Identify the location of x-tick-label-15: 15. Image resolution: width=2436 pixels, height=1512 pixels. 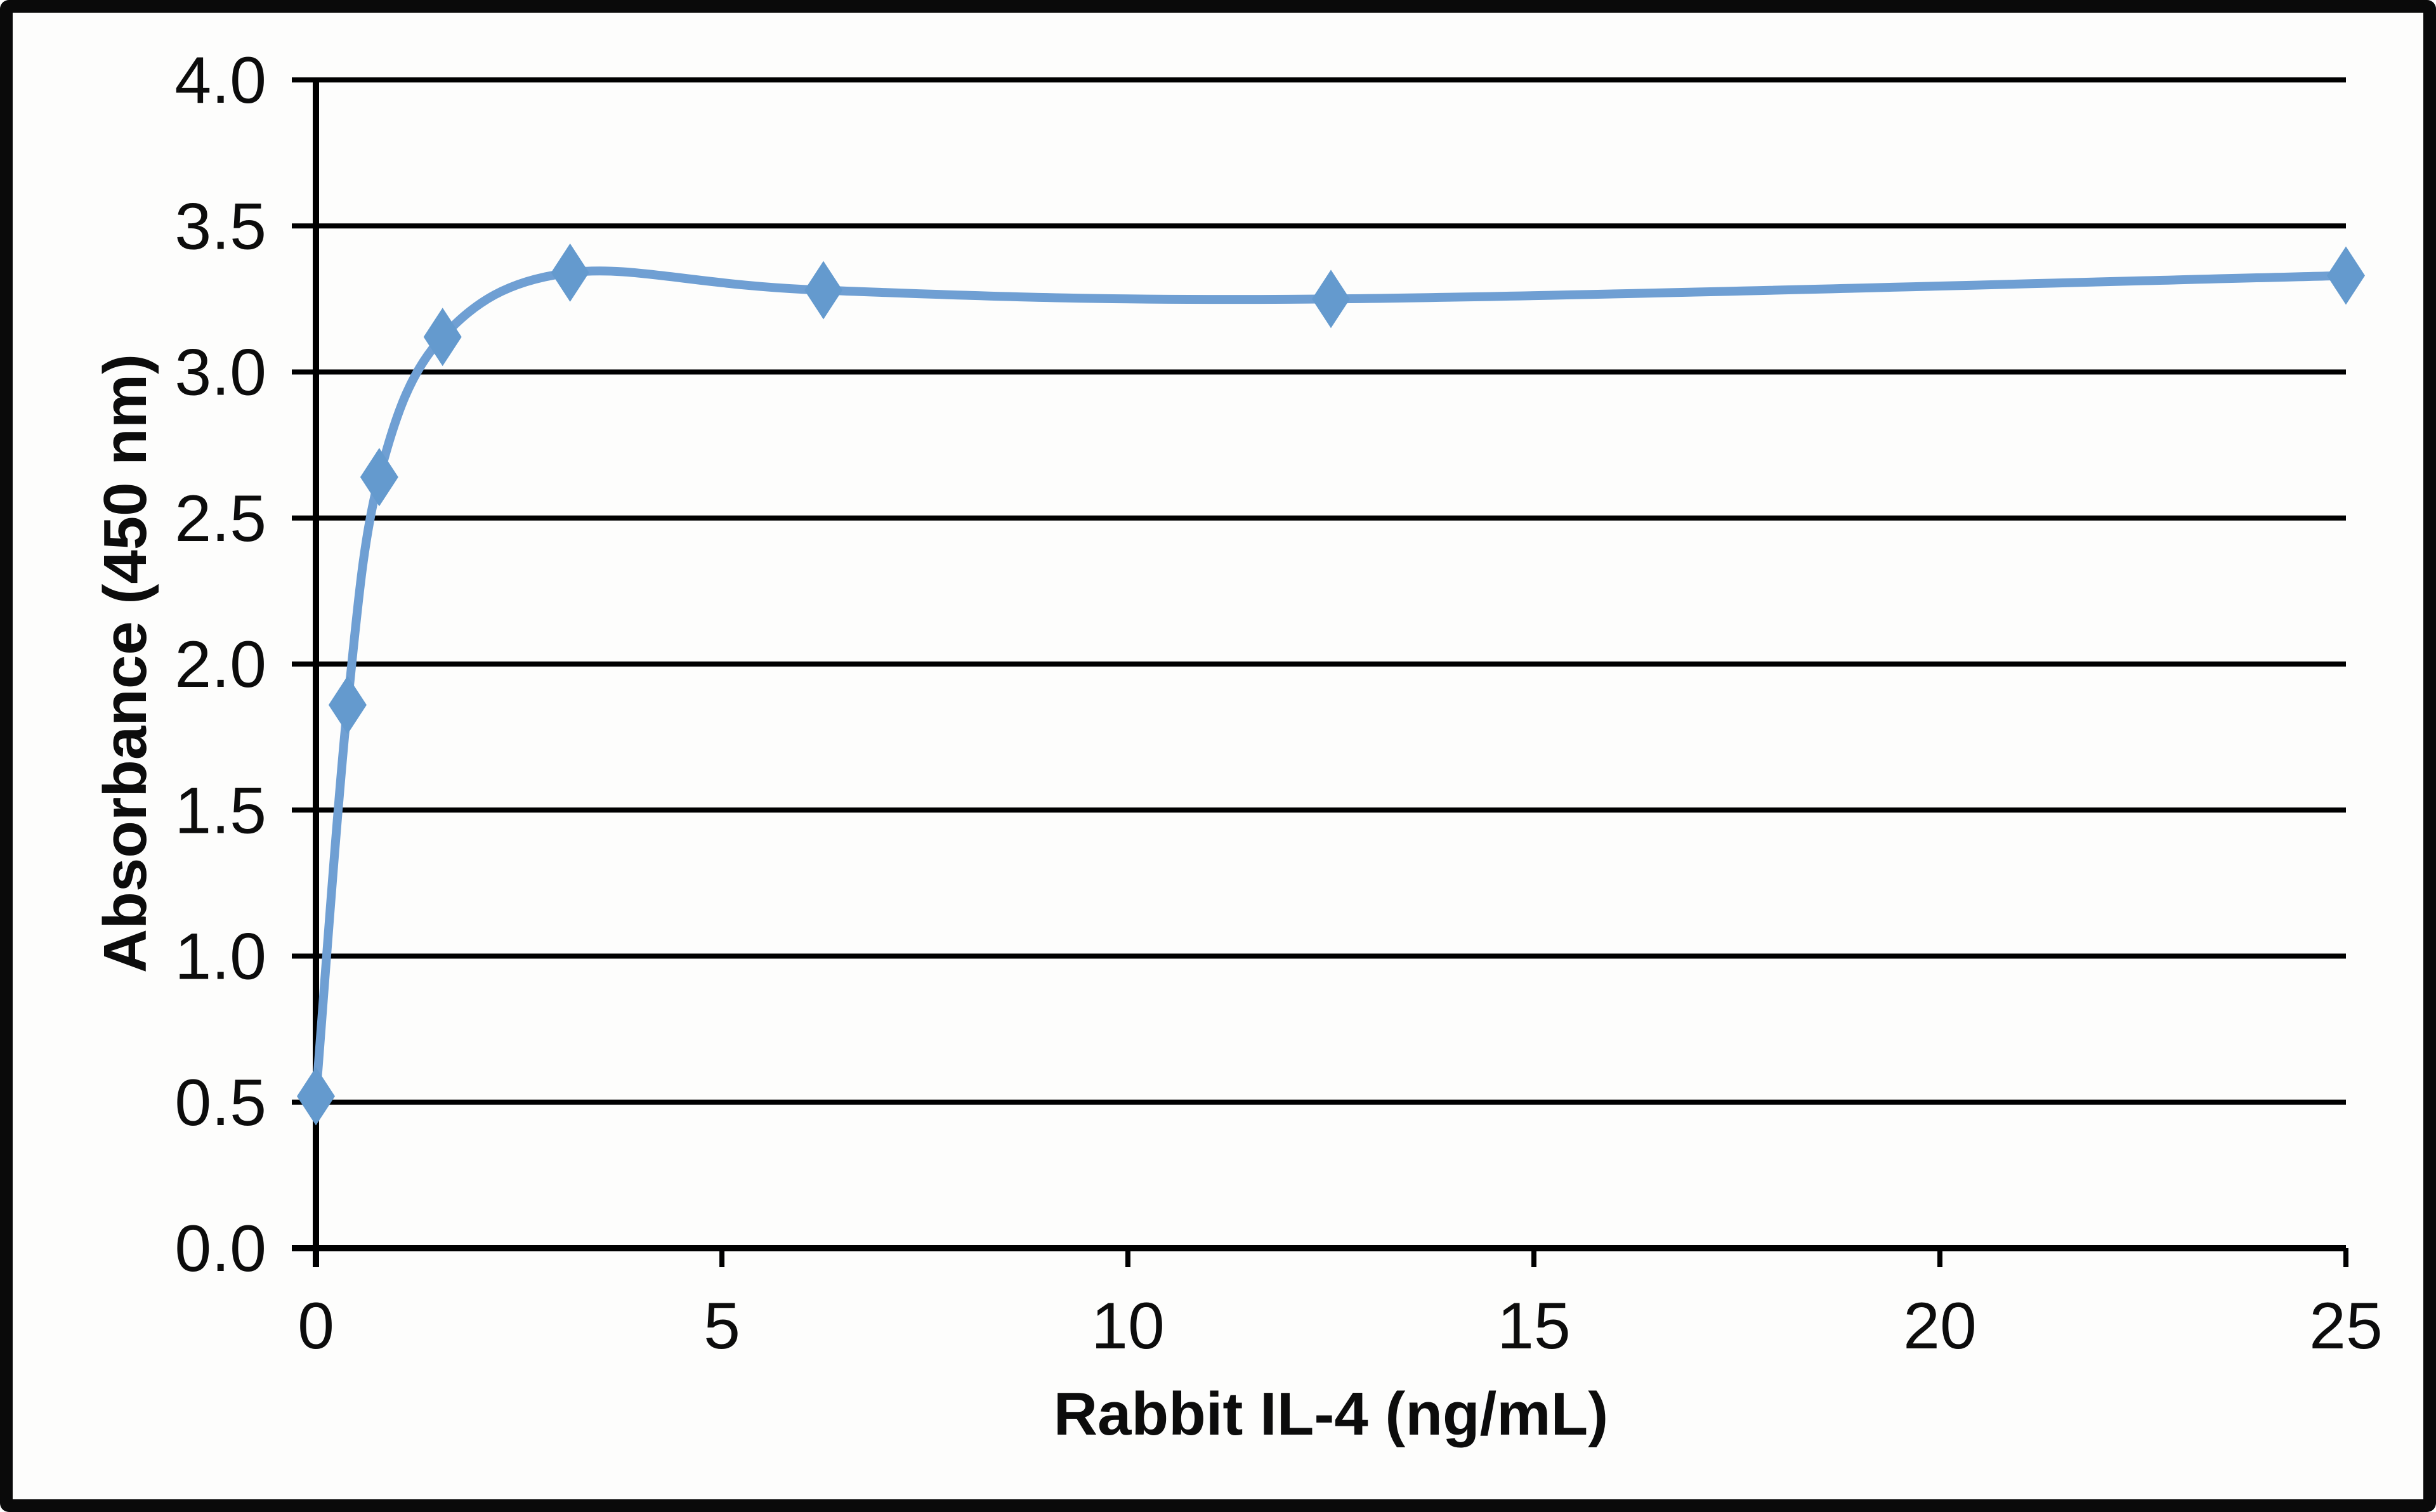
(1534, 1326).